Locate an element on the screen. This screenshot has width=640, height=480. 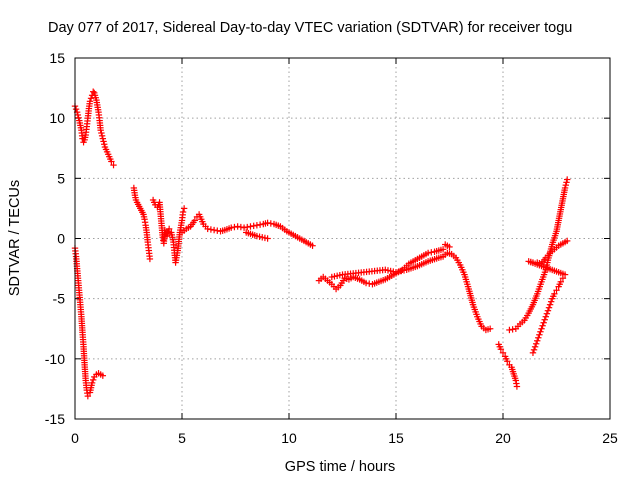
x-tick-label: 5 is located at coordinates (182, 438).